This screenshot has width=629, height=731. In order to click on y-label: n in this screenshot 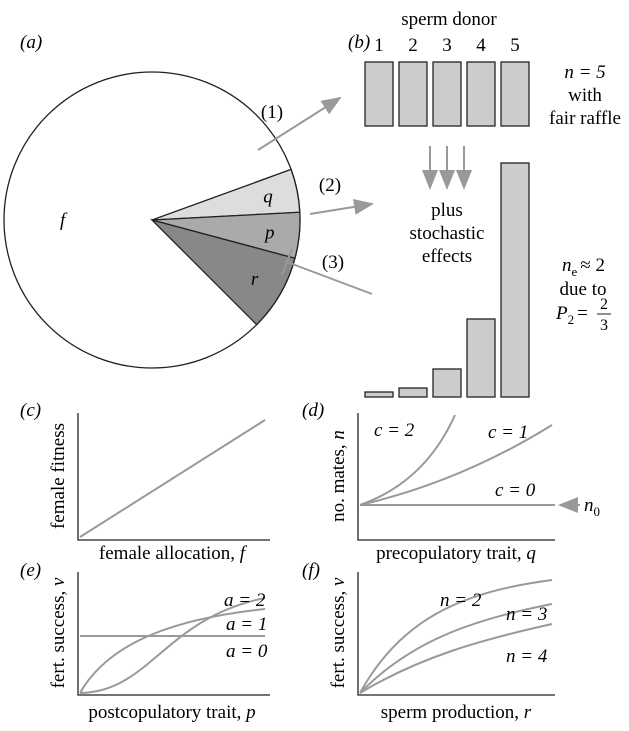, I will do `click(338, 435)`.